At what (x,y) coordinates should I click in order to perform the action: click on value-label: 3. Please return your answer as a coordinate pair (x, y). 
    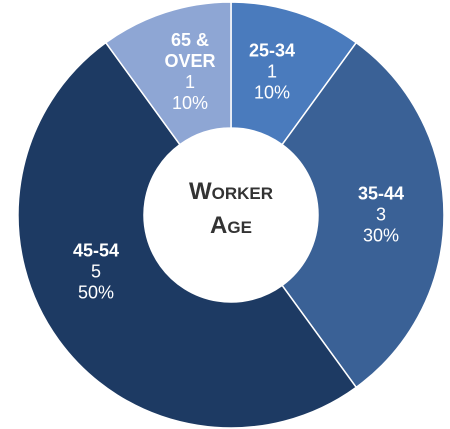
    Looking at the image, I should click on (380, 214).